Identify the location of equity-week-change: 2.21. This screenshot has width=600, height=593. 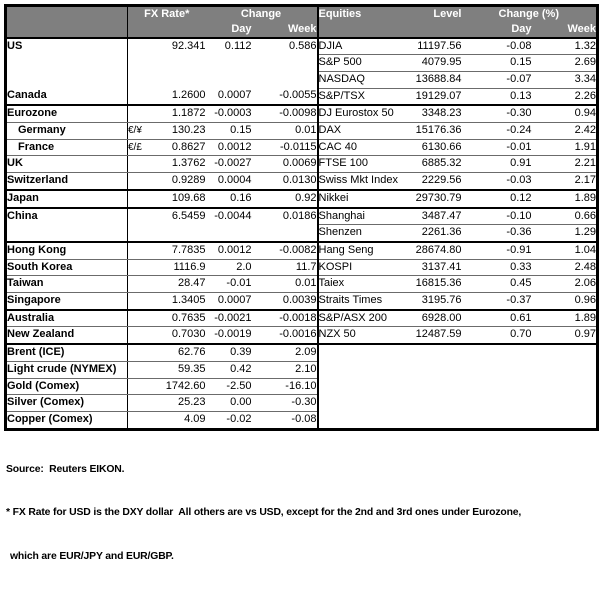
(564, 164).